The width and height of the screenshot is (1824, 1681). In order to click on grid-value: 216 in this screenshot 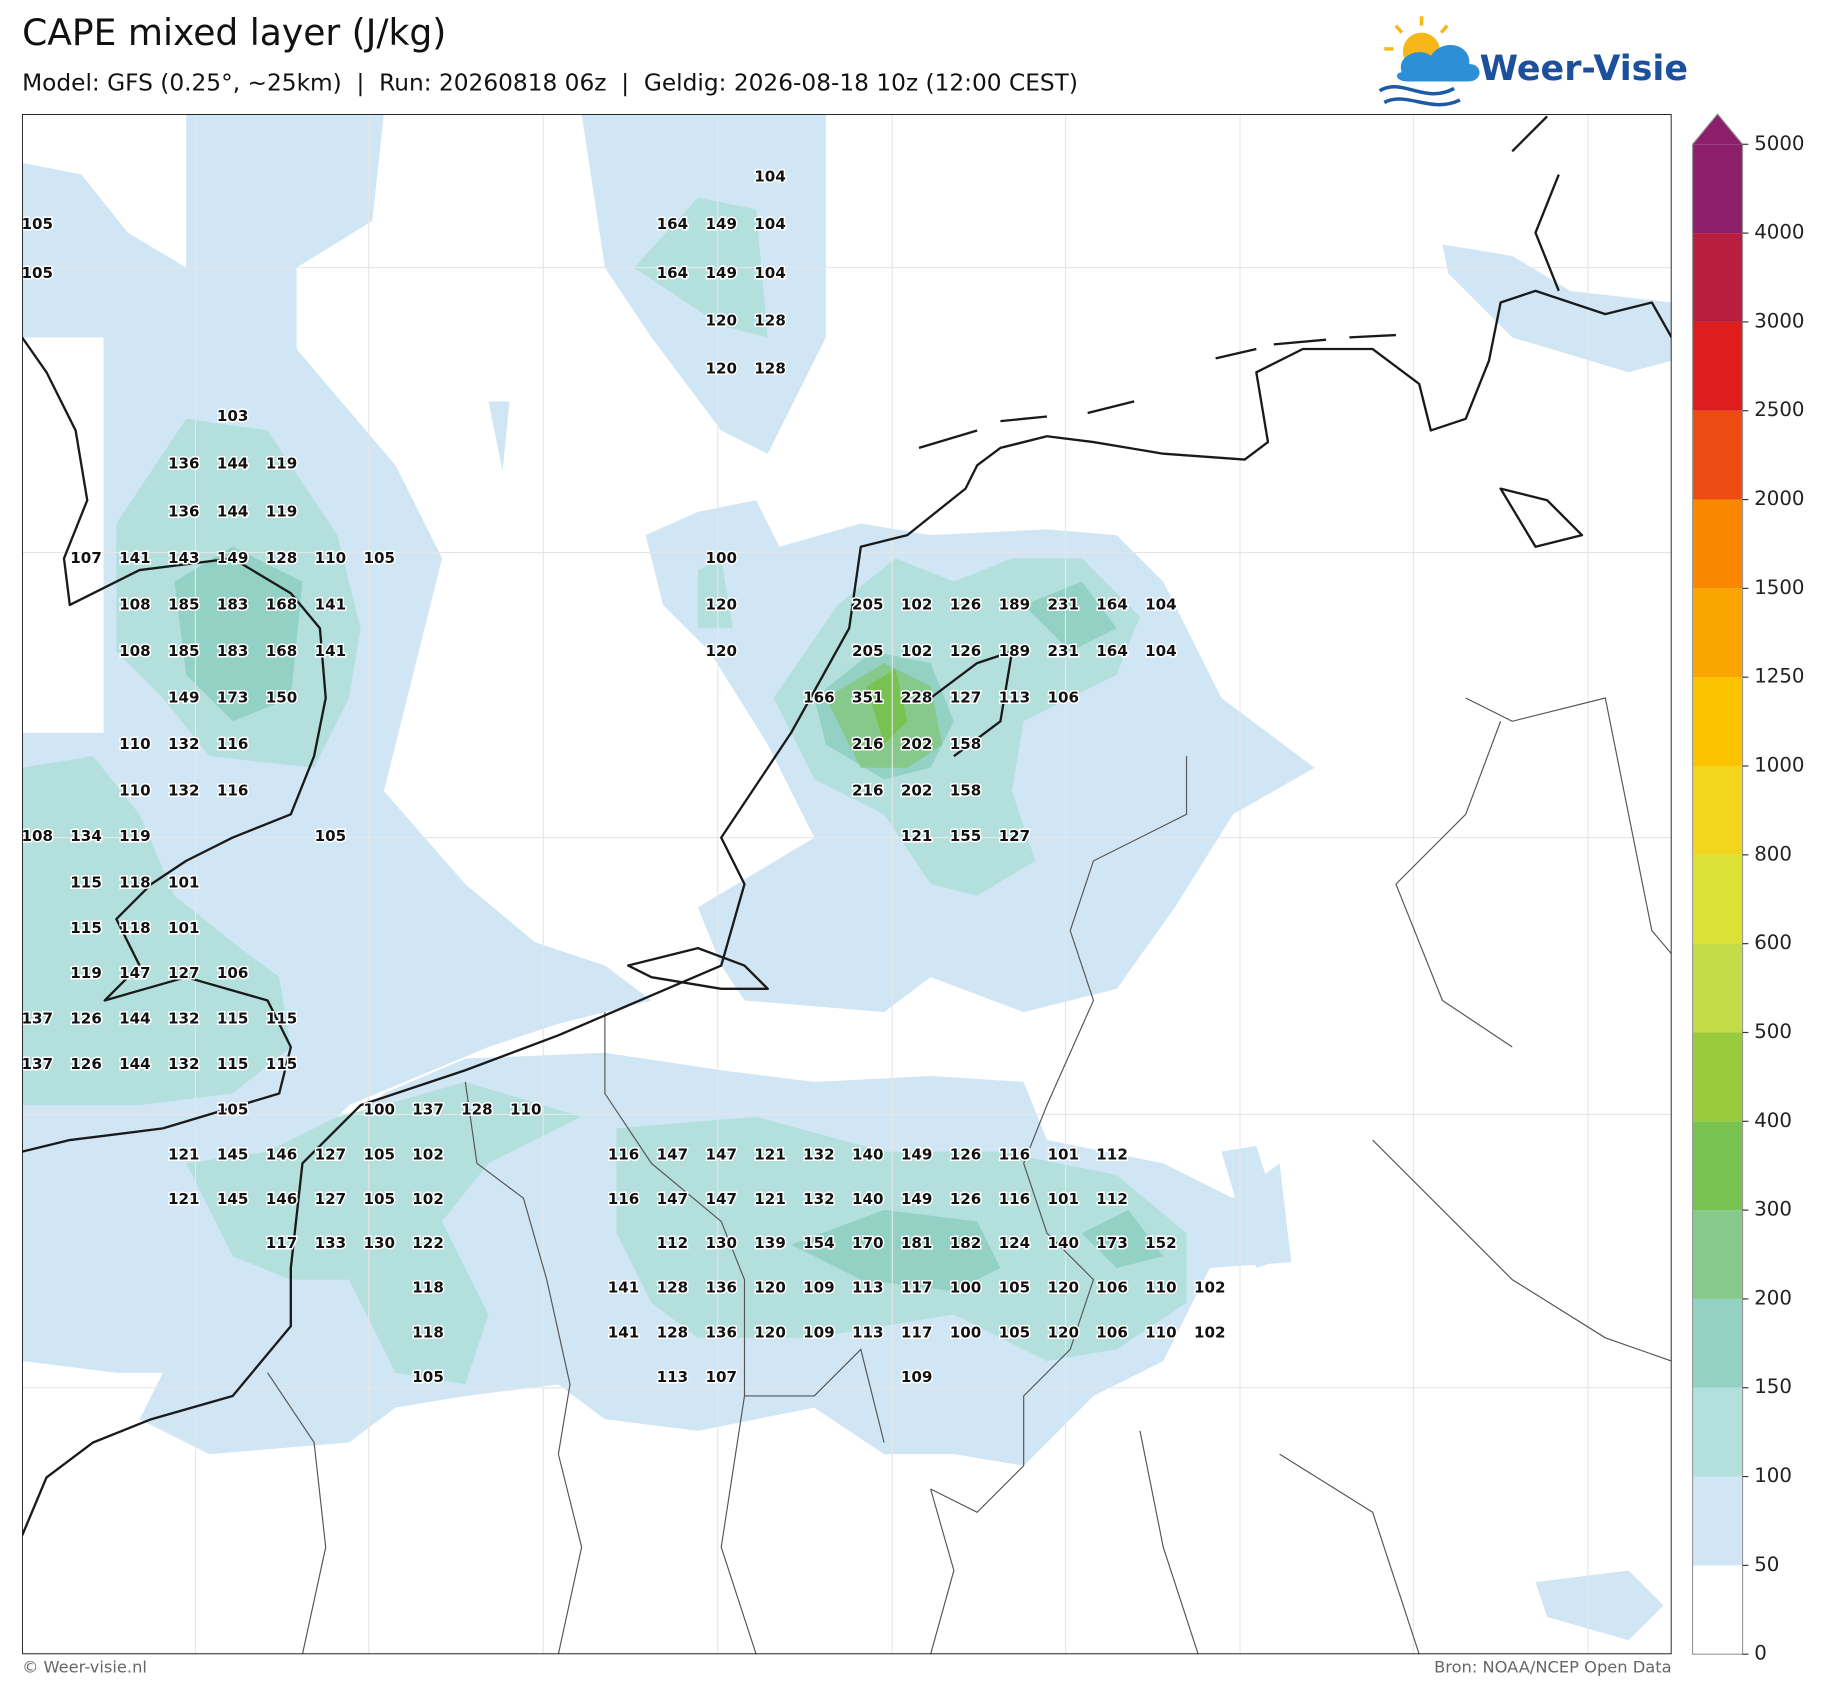, I will do `click(868, 791)`.